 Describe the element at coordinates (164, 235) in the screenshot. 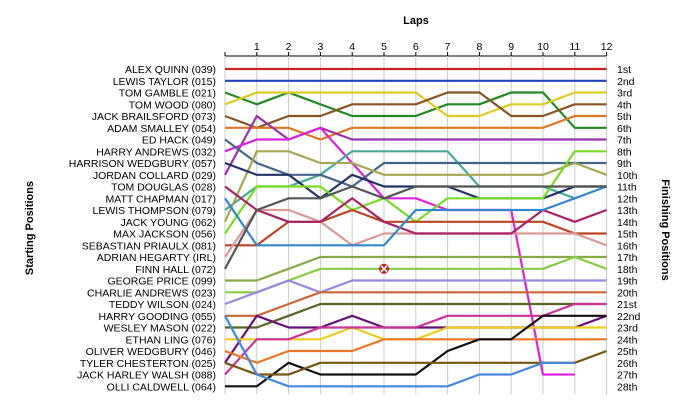

I see `start-position-label: MAX JACKSON (056)` at that location.